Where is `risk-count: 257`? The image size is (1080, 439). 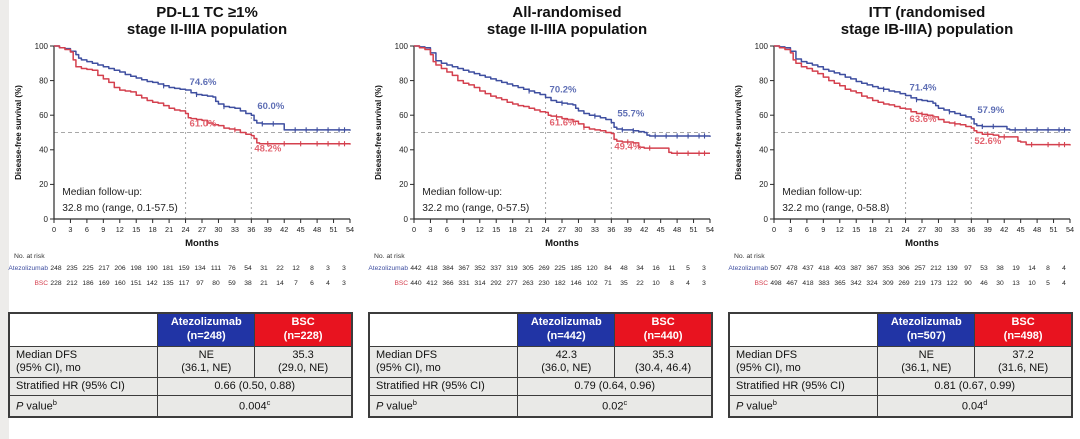
risk-count: 257 is located at coordinates (920, 268).